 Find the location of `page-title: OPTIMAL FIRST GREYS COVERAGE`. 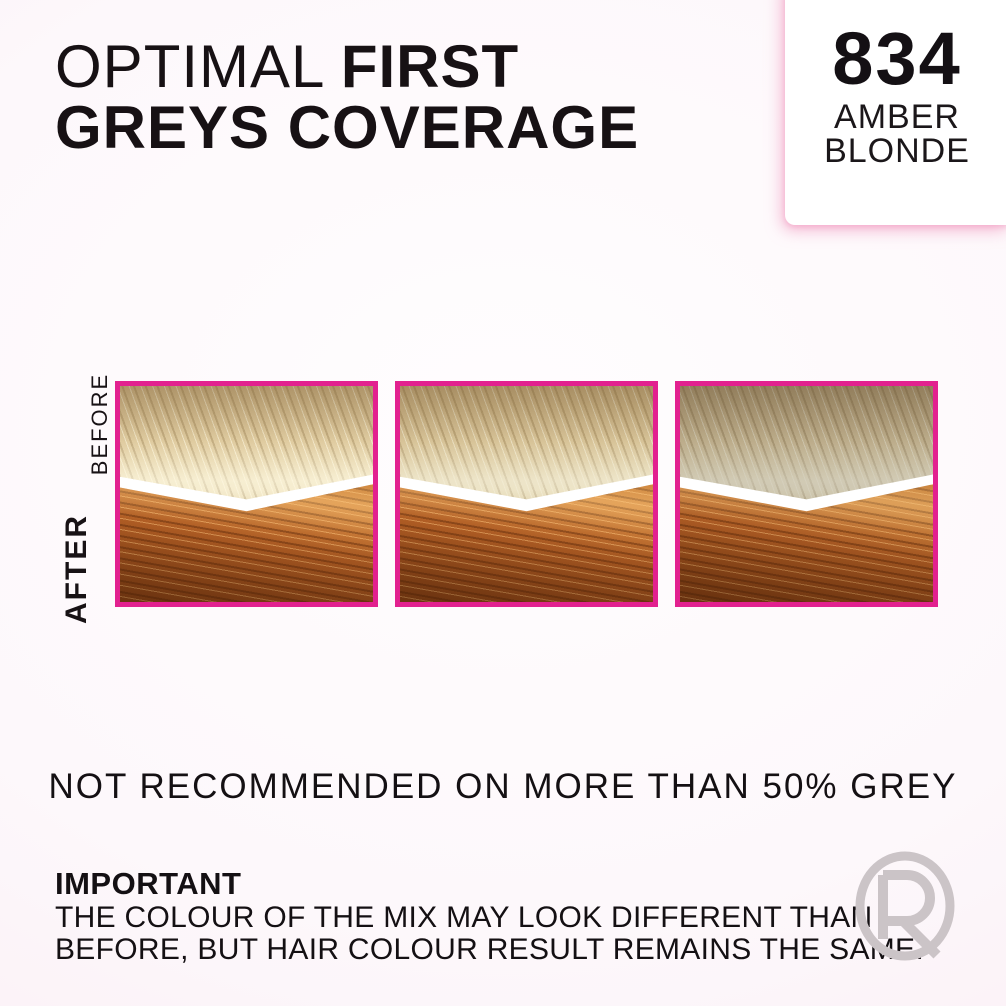

page-title: OPTIMAL FIRST GREYS COVERAGE is located at coordinates (347, 97).